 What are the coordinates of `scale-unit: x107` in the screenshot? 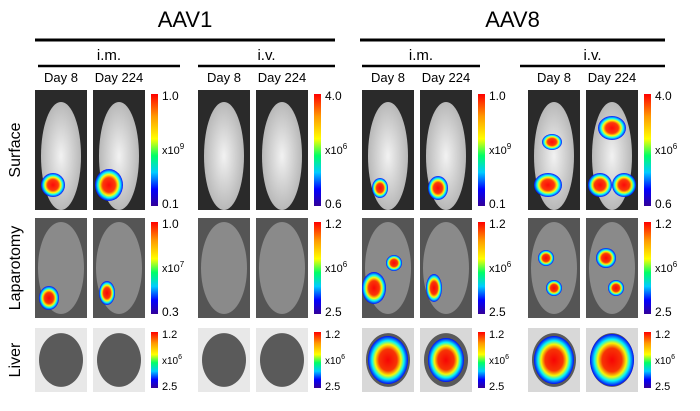 It's located at (173, 267).